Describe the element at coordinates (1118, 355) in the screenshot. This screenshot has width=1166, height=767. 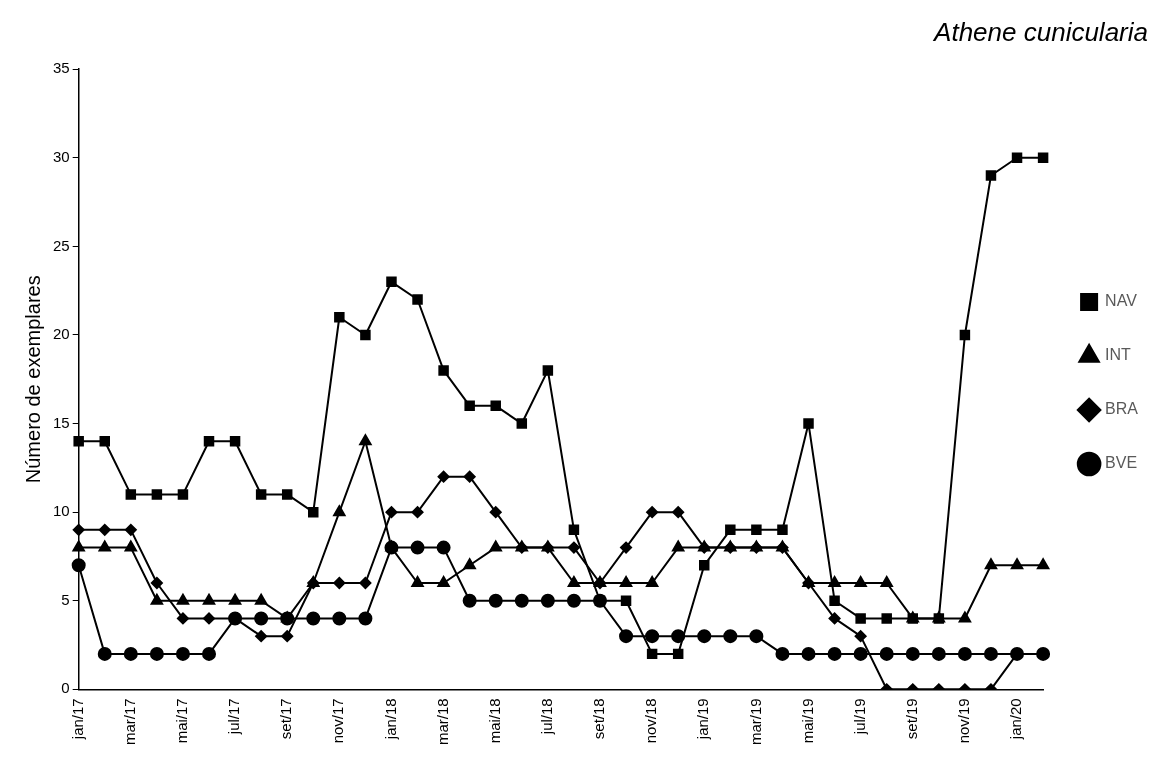
I see `legend-label: INT` at that location.